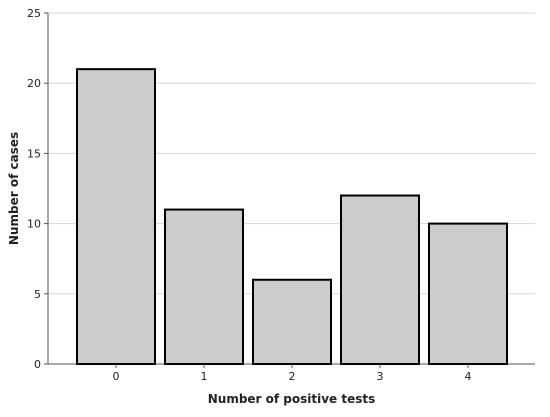  Describe the element at coordinates (37, 294) in the screenshot. I see `y-tick-label: 5` at that location.